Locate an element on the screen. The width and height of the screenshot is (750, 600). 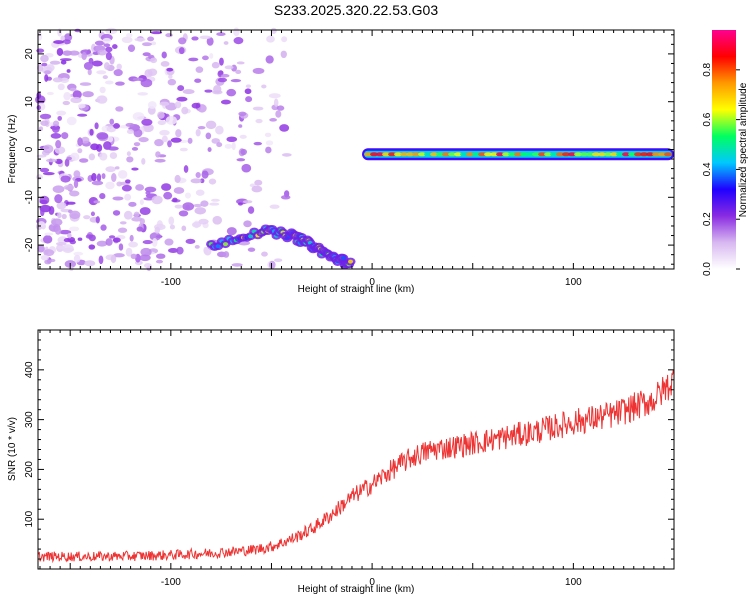
chart-title: S233.2025.320.22.53.G03 is located at coordinates (356, 10).